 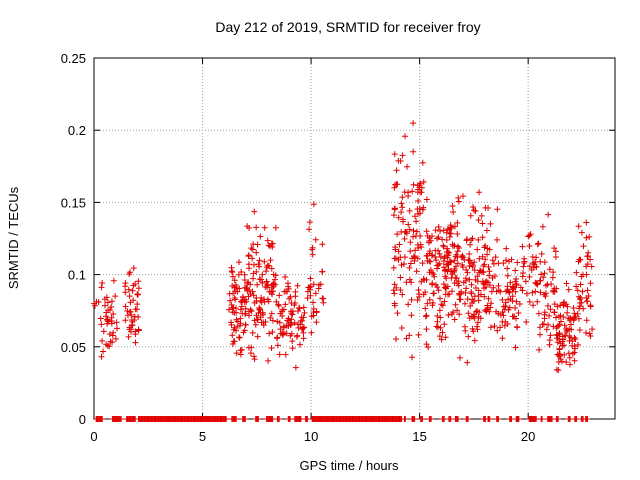 What do you see at coordinates (93, 436) in the screenshot?
I see `x-tick-label: 0` at bounding box center [93, 436].